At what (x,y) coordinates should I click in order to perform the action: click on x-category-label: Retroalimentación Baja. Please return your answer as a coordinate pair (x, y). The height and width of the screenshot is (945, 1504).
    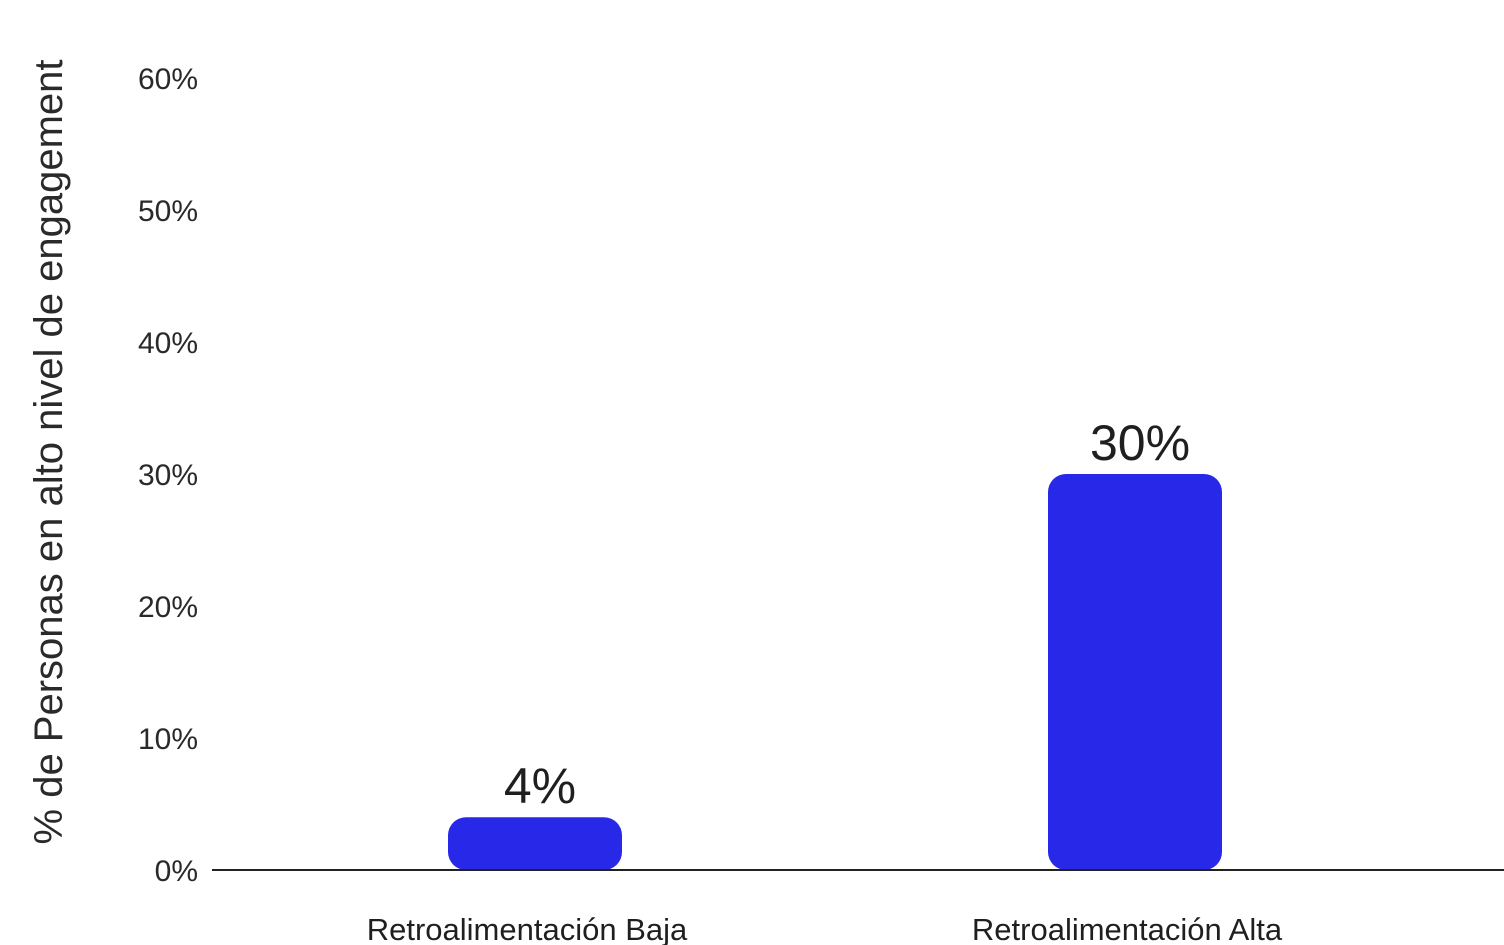
    Looking at the image, I should click on (527, 928).